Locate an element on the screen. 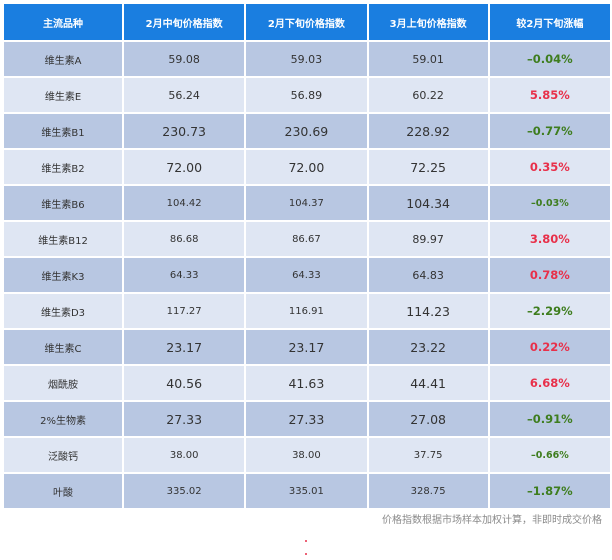 This screenshot has height=560, width=612. feb-mid-index: 335.02 is located at coordinates (184, 491).